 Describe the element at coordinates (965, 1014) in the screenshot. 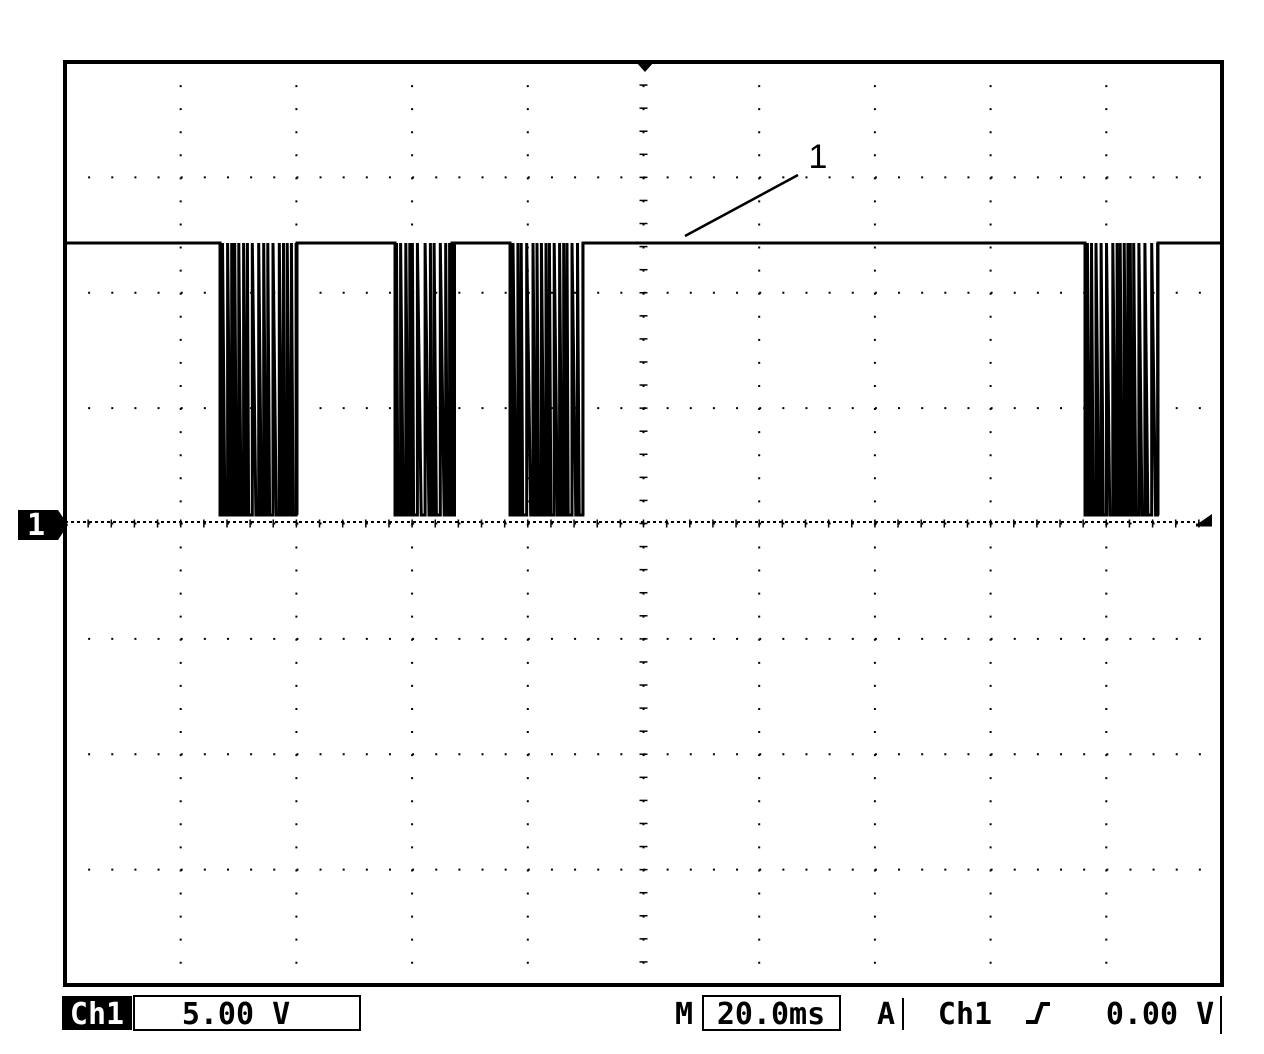

I see `trigger-source: Ch1` at that location.